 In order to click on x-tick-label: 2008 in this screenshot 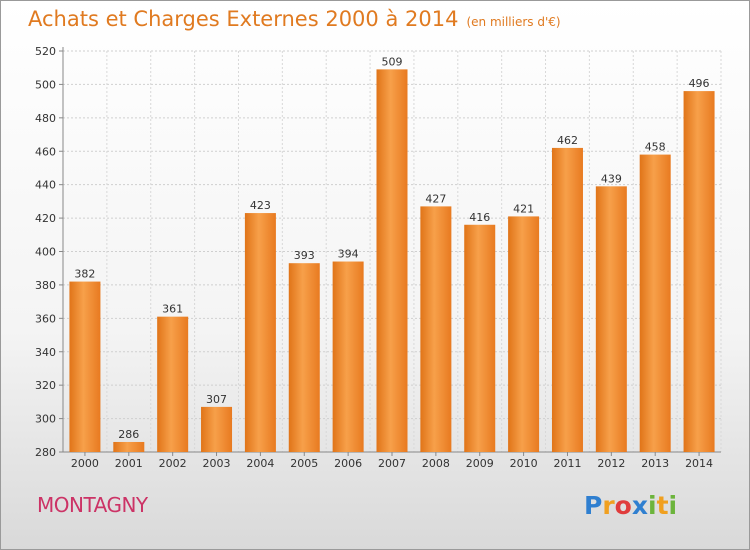, I will do `click(436, 463)`.